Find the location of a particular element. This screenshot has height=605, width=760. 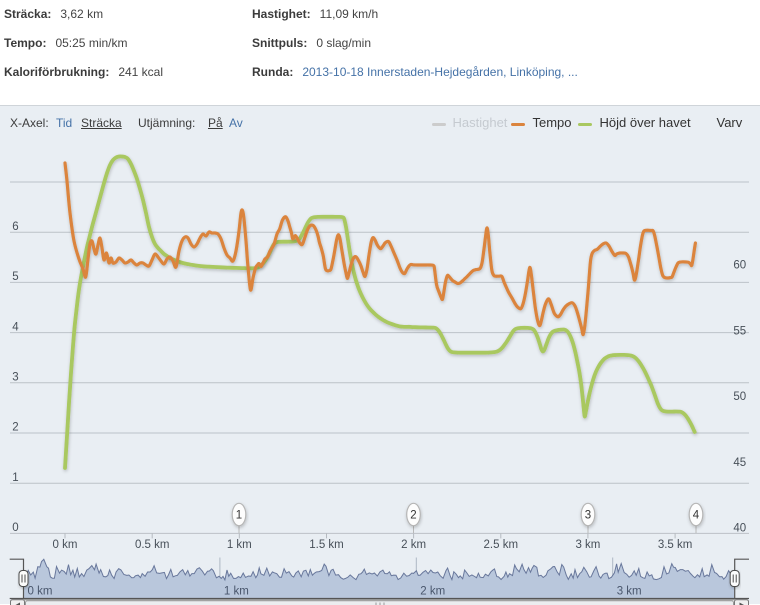

svg-text: 5 is located at coordinates (15, 277).